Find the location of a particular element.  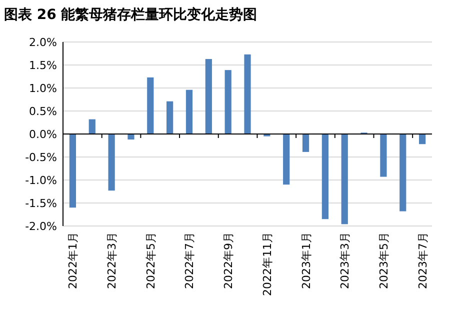

y-tick-label: 0.5% is located at coordinates (43, 111).